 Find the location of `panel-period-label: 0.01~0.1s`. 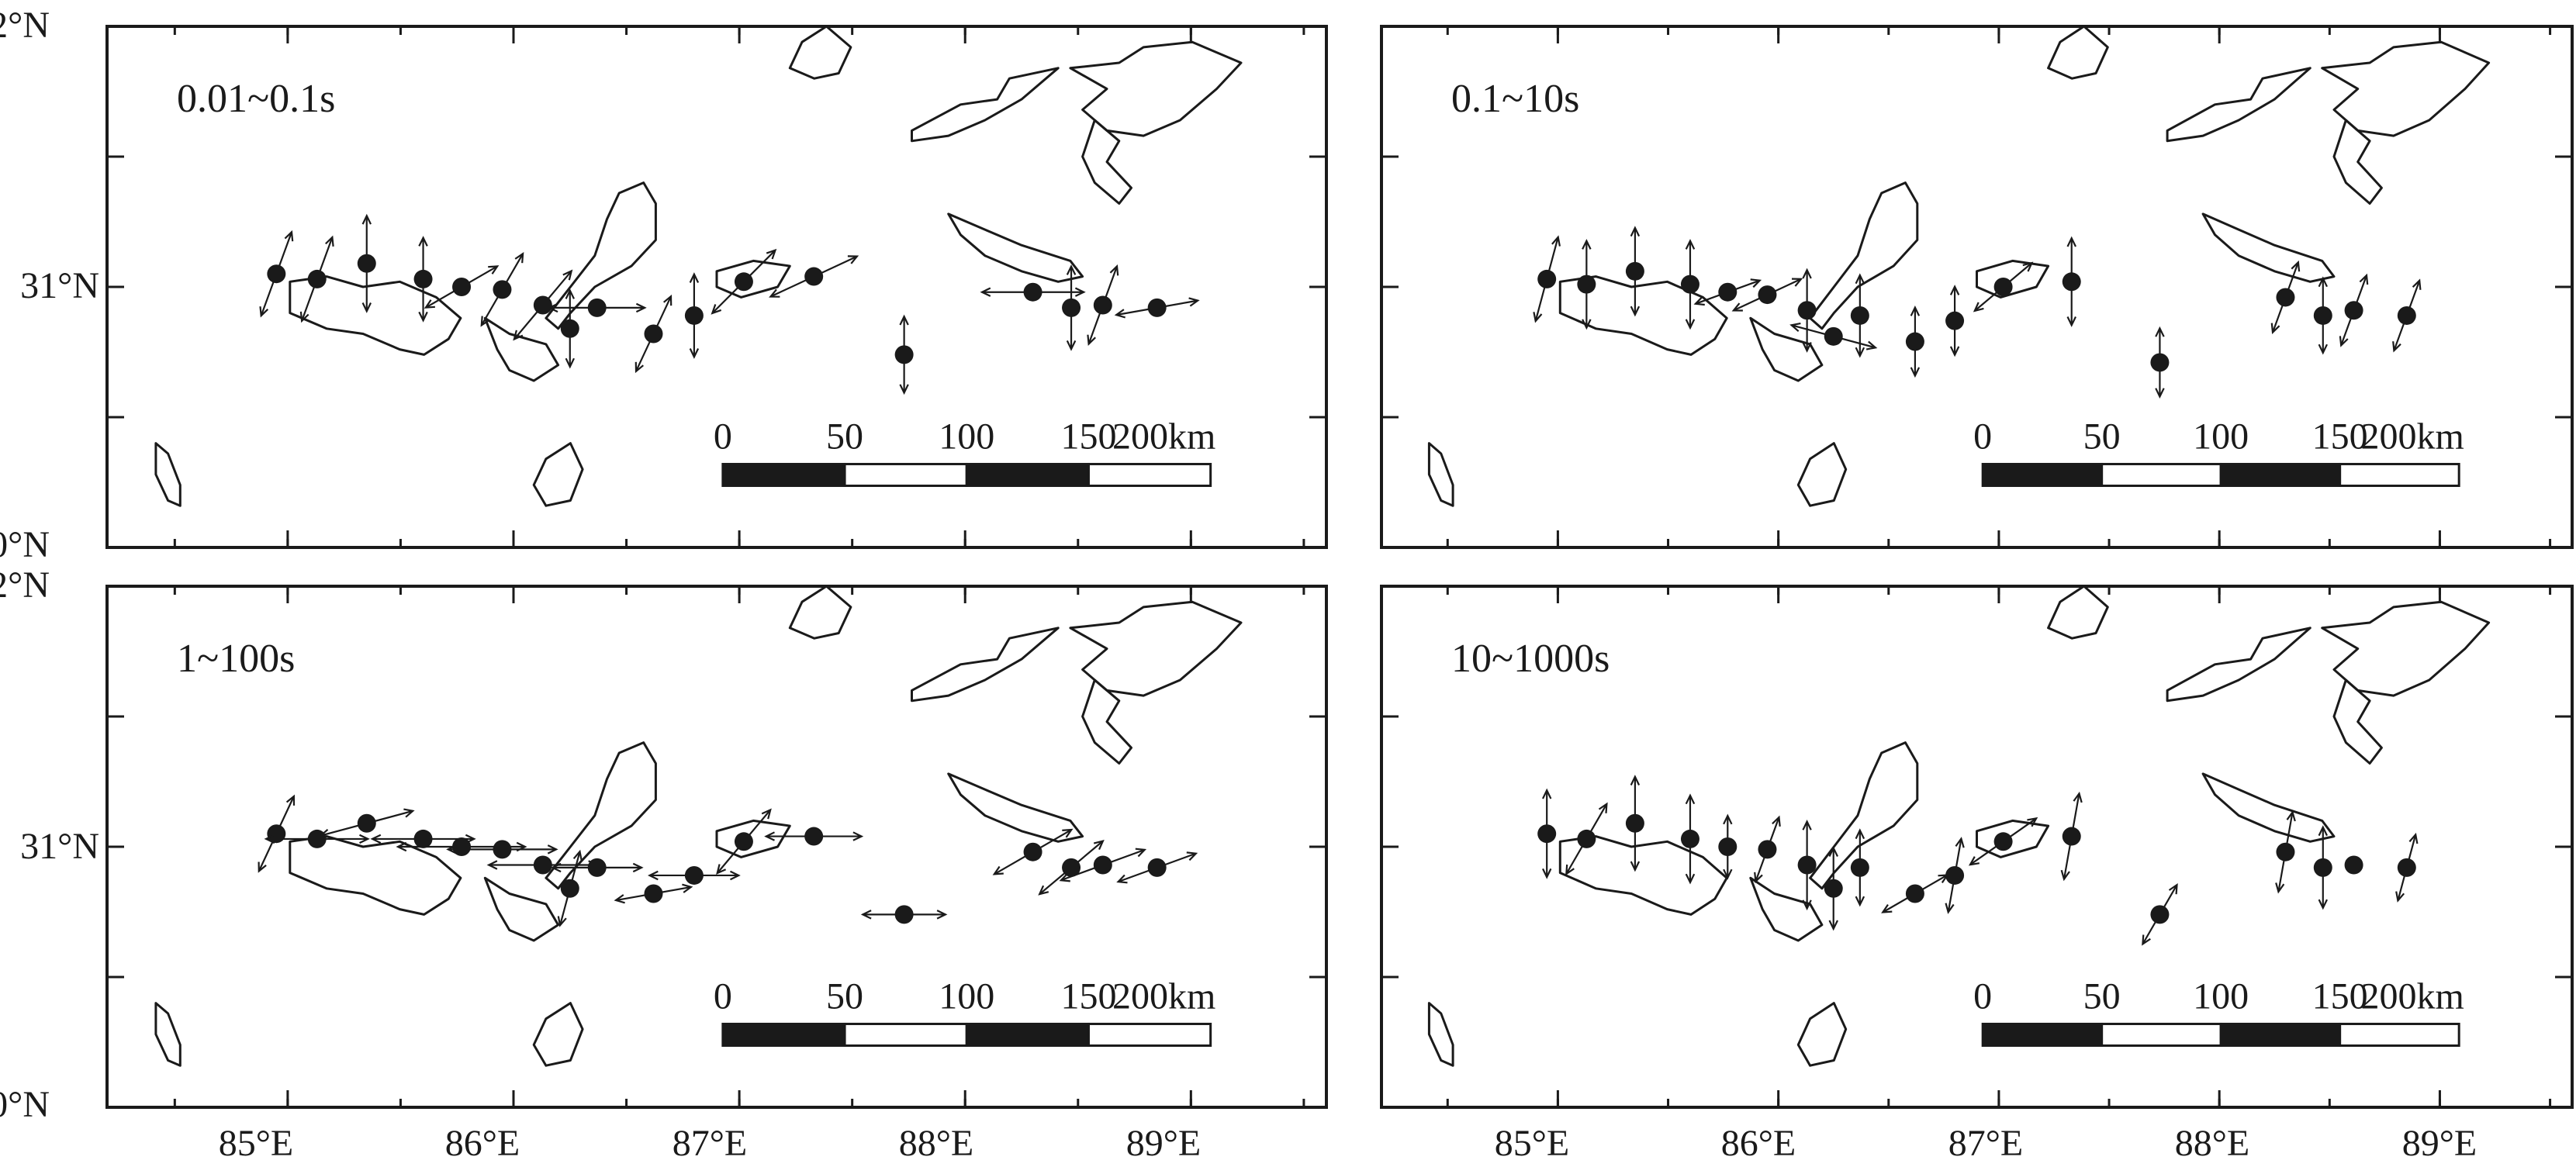

panel-period-label: 0.01~0.1s is located at coordinates (256, 99).